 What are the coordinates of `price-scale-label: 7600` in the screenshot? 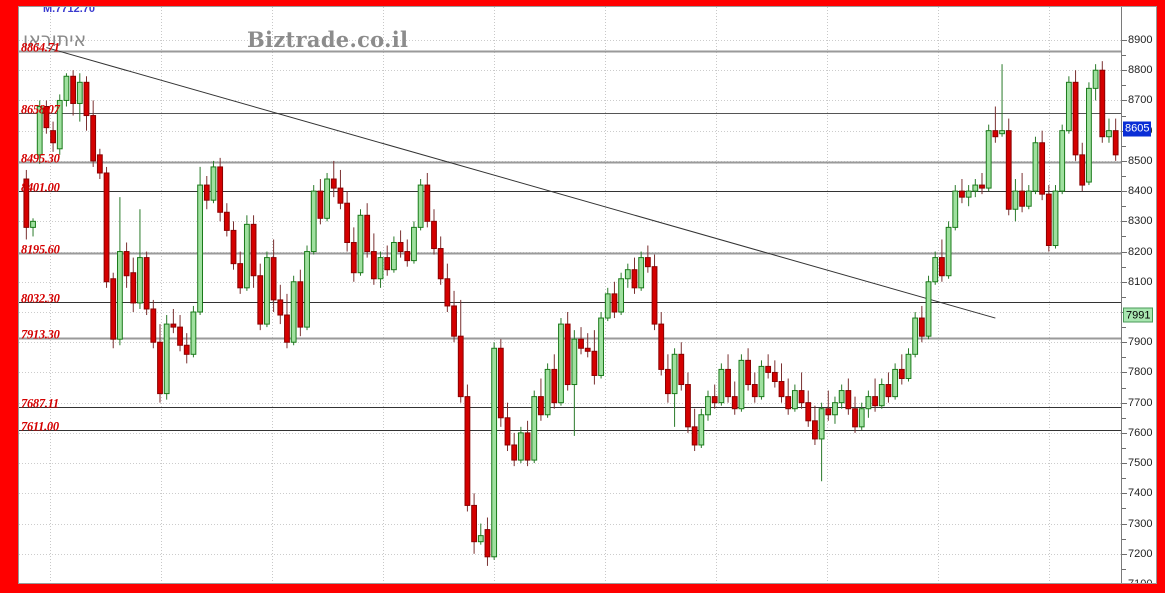 It's located at (1140, 432).